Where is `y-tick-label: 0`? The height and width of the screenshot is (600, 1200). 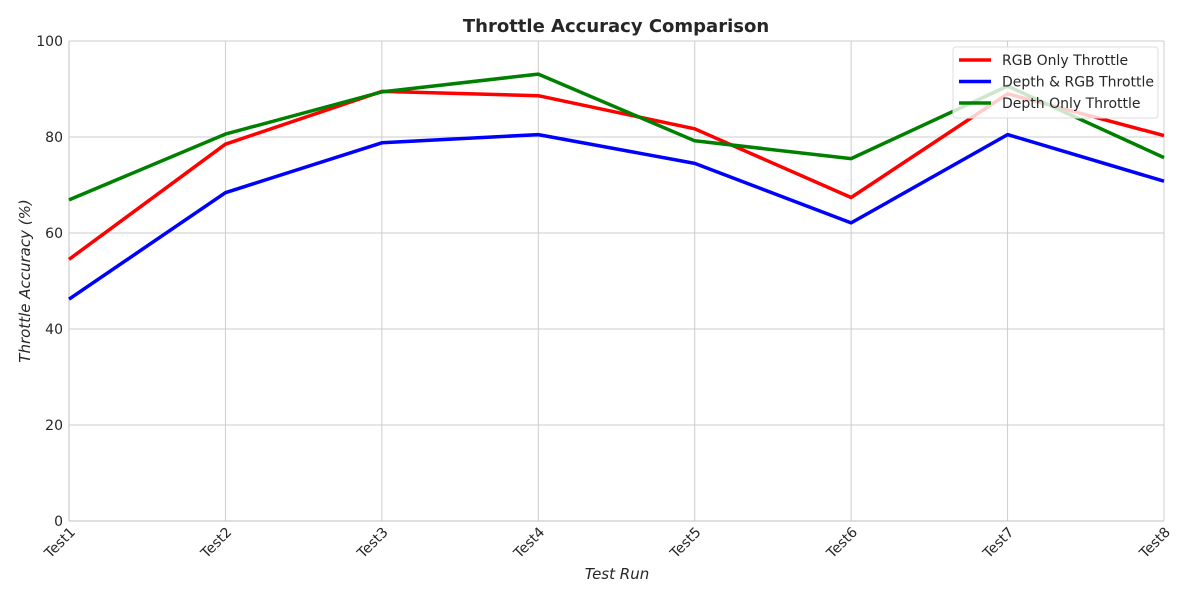
y-tick-label: 0 is located at coordinates (58, 522).